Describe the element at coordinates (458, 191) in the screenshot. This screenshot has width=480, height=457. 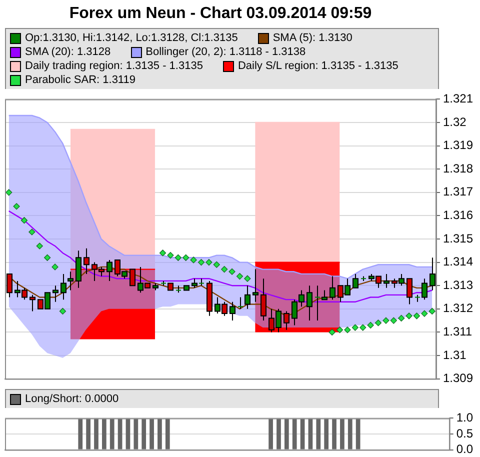
I see `y-tick-label: 1.317` at that location.